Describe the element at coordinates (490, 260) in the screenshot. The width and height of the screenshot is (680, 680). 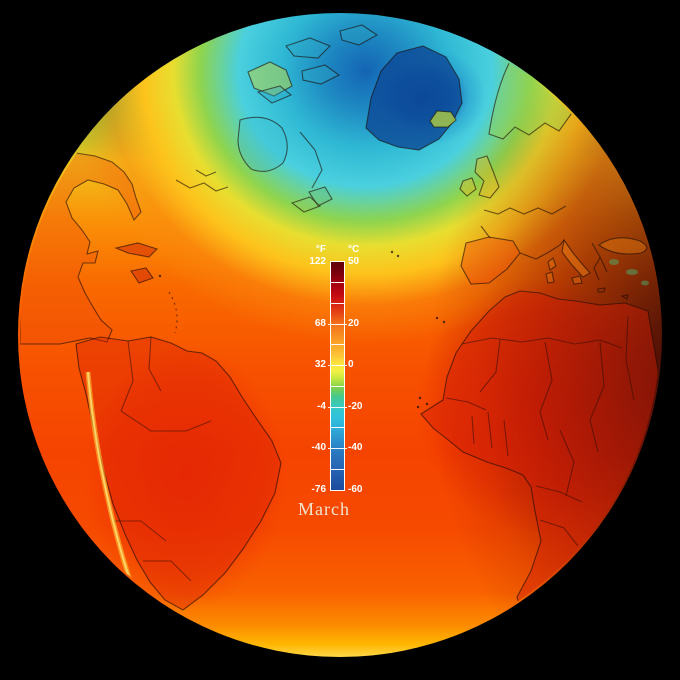
I see `iberia-landmass` at that location.